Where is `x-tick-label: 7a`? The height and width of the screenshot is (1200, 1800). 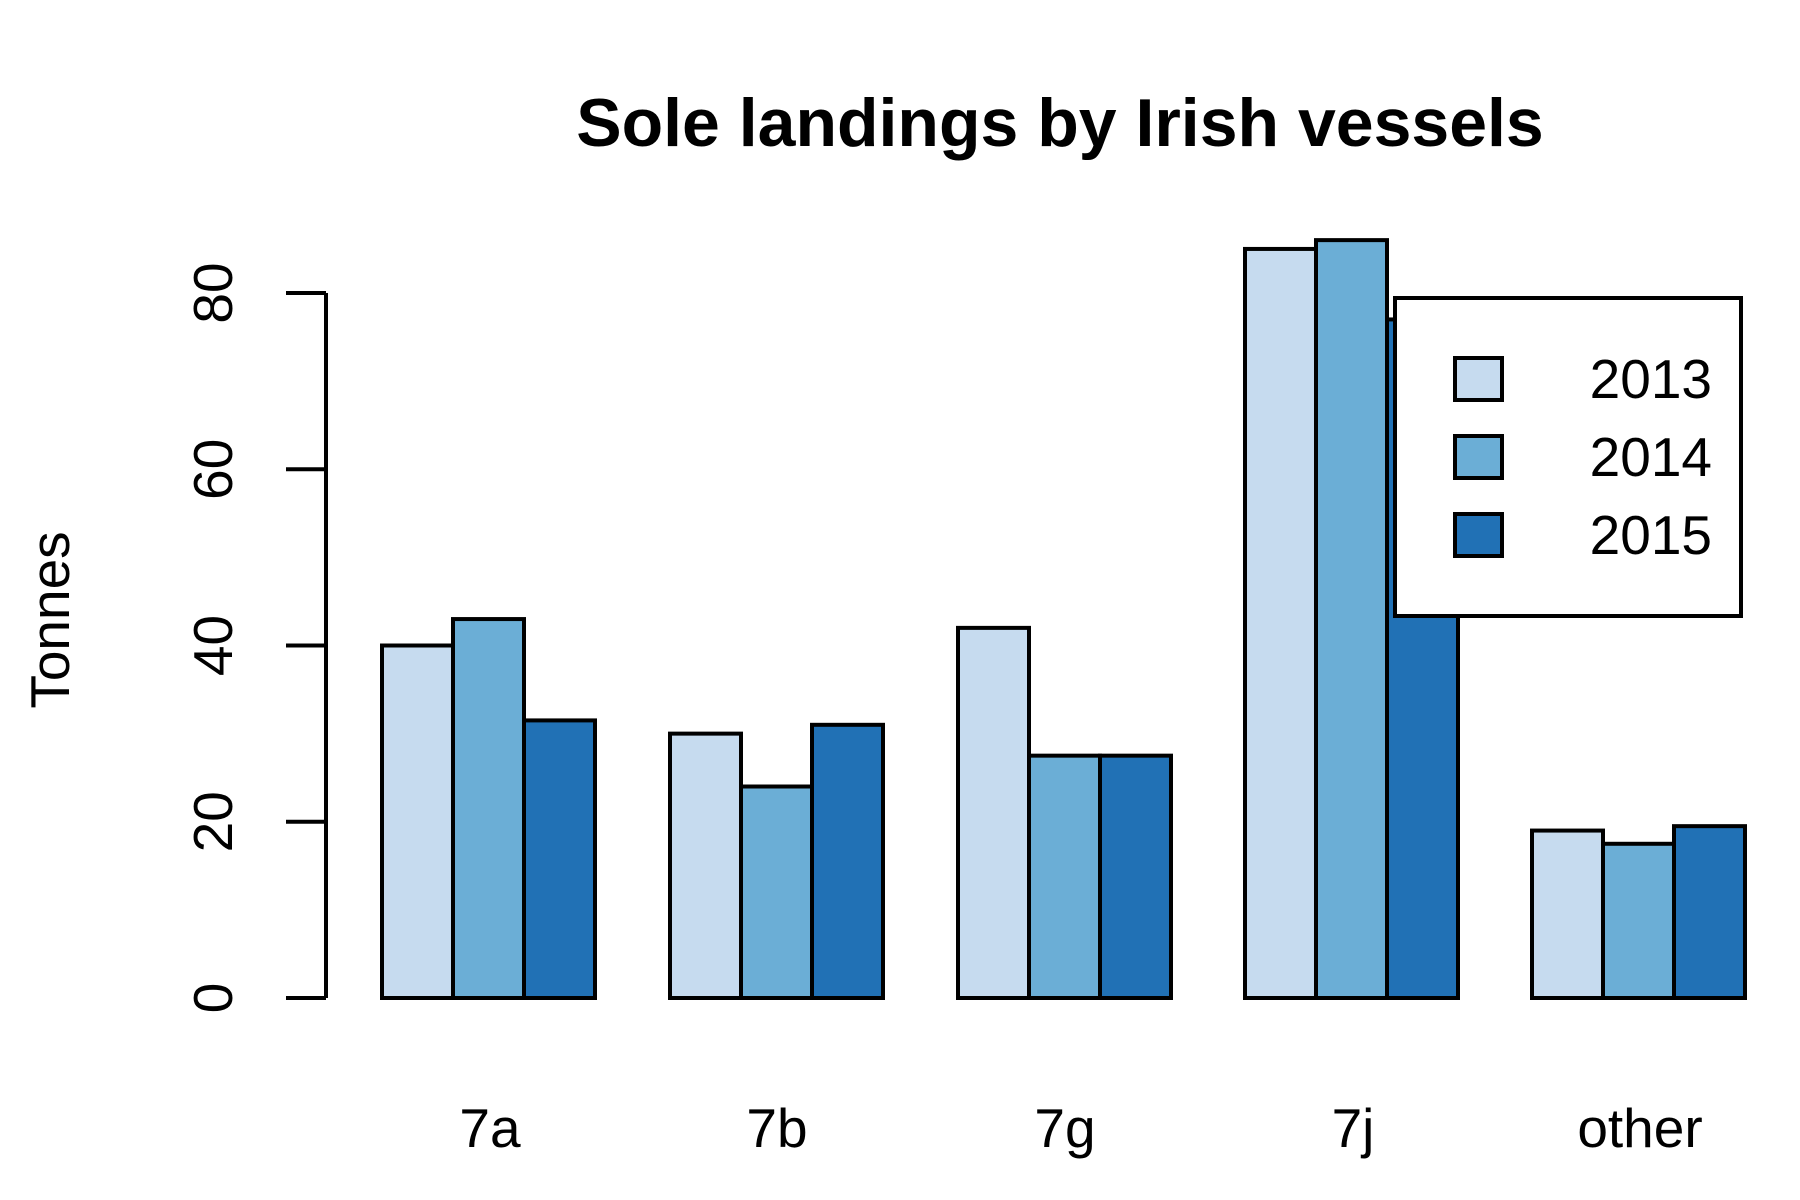
x-tick-label: 7a is located at coordinates (490, 1128).